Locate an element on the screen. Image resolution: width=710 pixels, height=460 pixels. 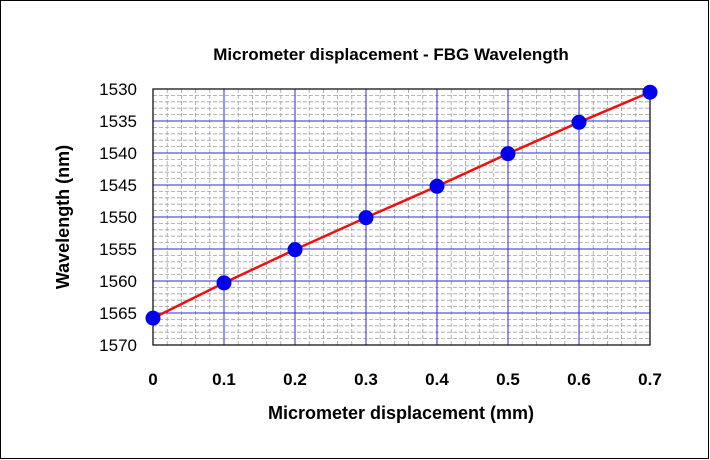
x-tick-label: 0.5 is located at coordinates (508, 379).